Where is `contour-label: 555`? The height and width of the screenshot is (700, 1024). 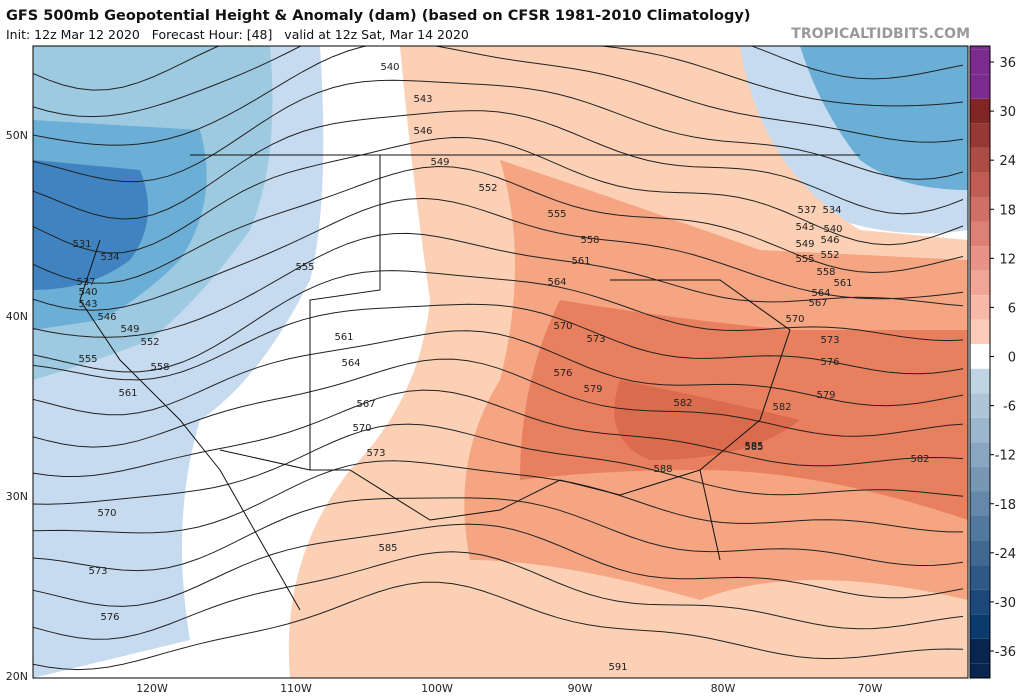
contour-label: 555 is located at coordinates (556, 214).